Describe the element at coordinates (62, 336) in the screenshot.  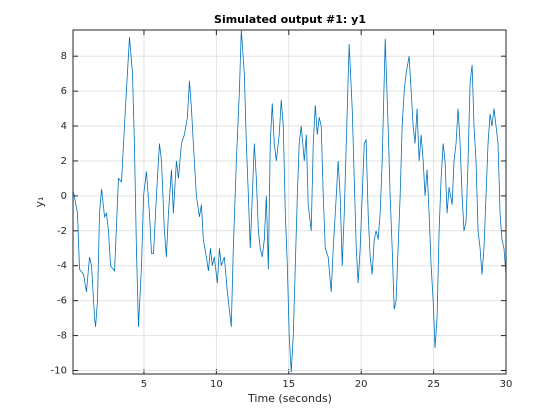
I see `y-tick-label: -8` at that location.